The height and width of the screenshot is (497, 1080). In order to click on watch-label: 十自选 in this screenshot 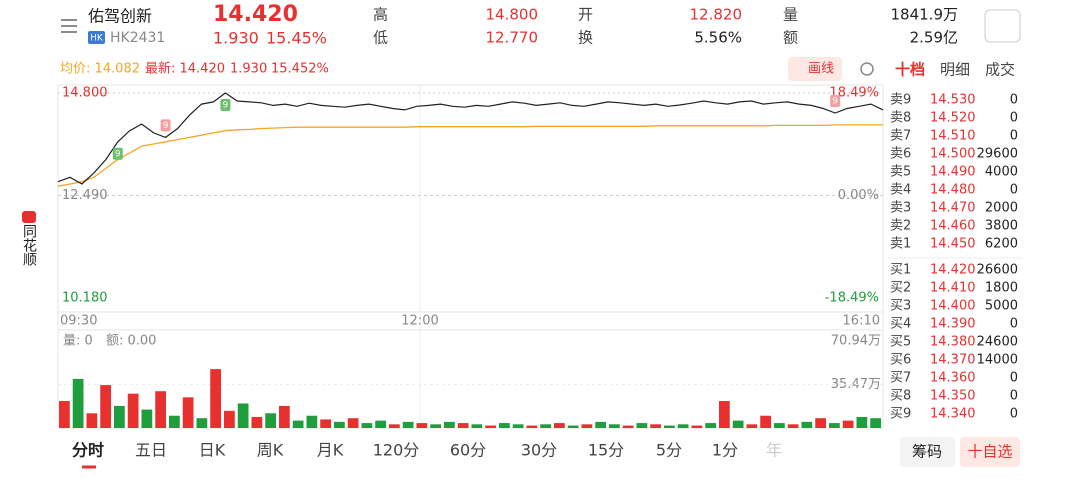, I will do `click(989, 452)`.